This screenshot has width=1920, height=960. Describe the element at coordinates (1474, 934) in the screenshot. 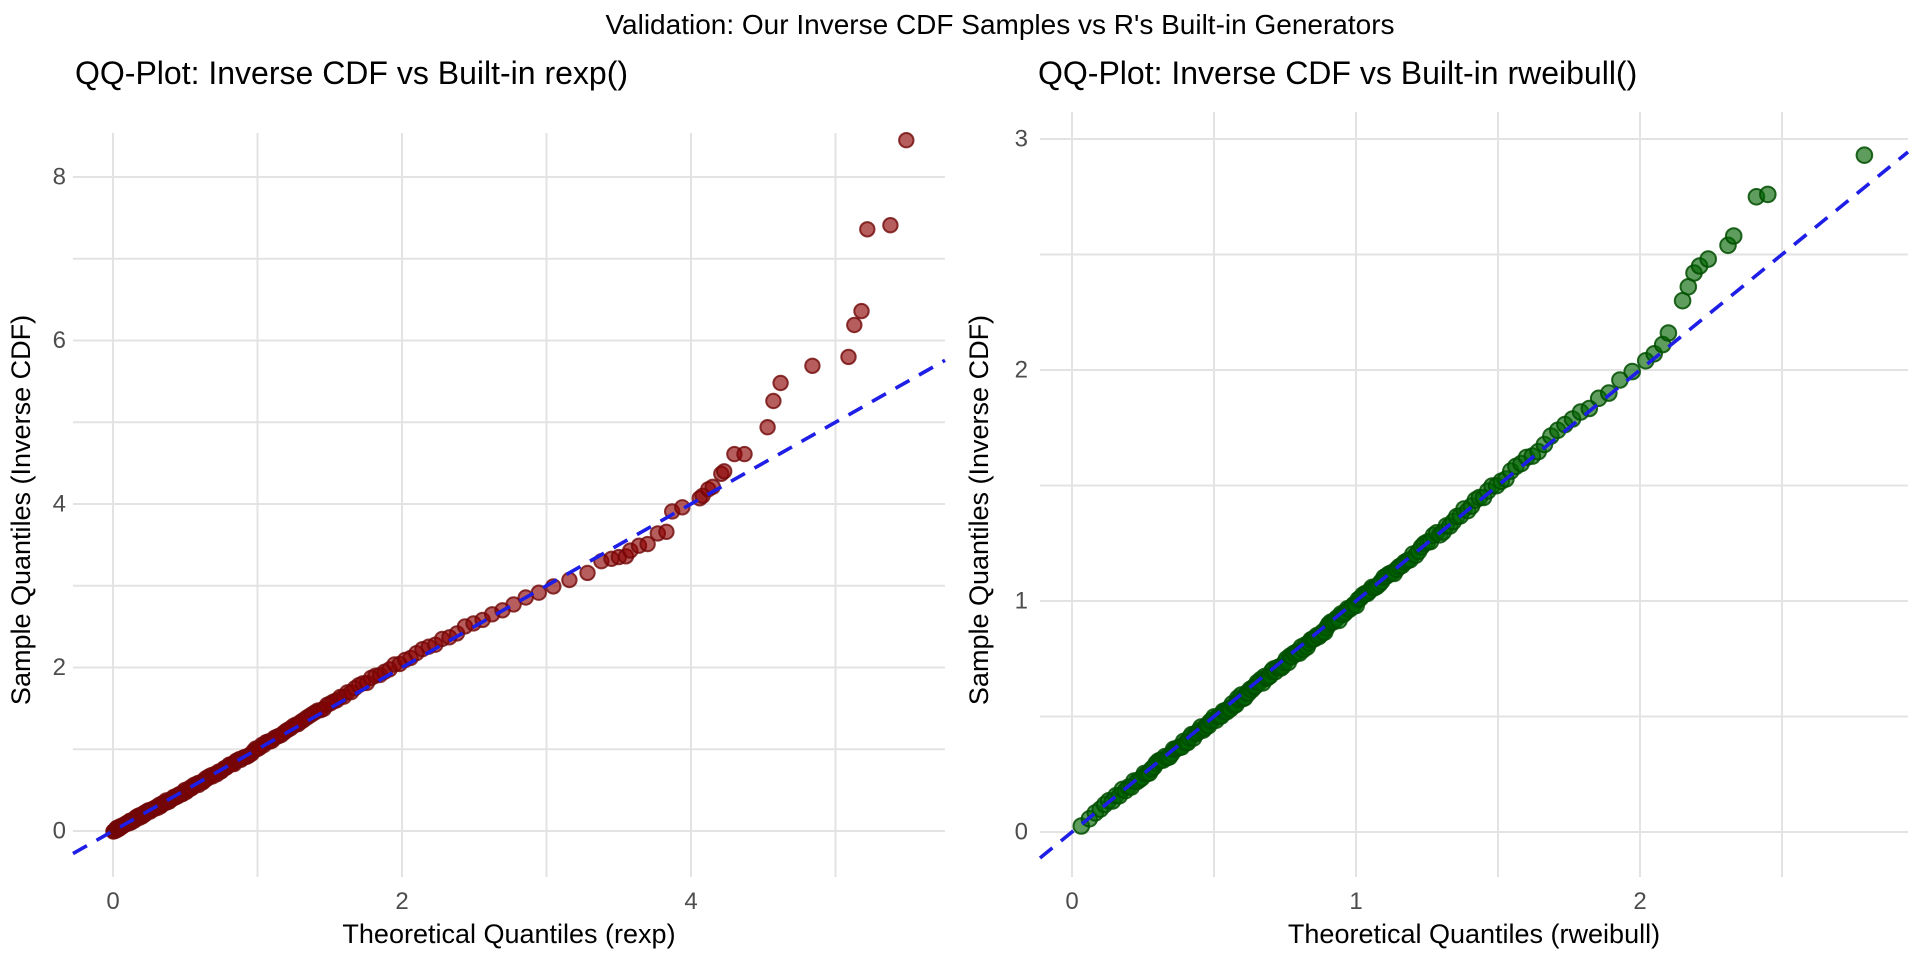

I see `panel-rweibull-x-axis-title: Theoretical Quantiles (rweibull)` at that location.